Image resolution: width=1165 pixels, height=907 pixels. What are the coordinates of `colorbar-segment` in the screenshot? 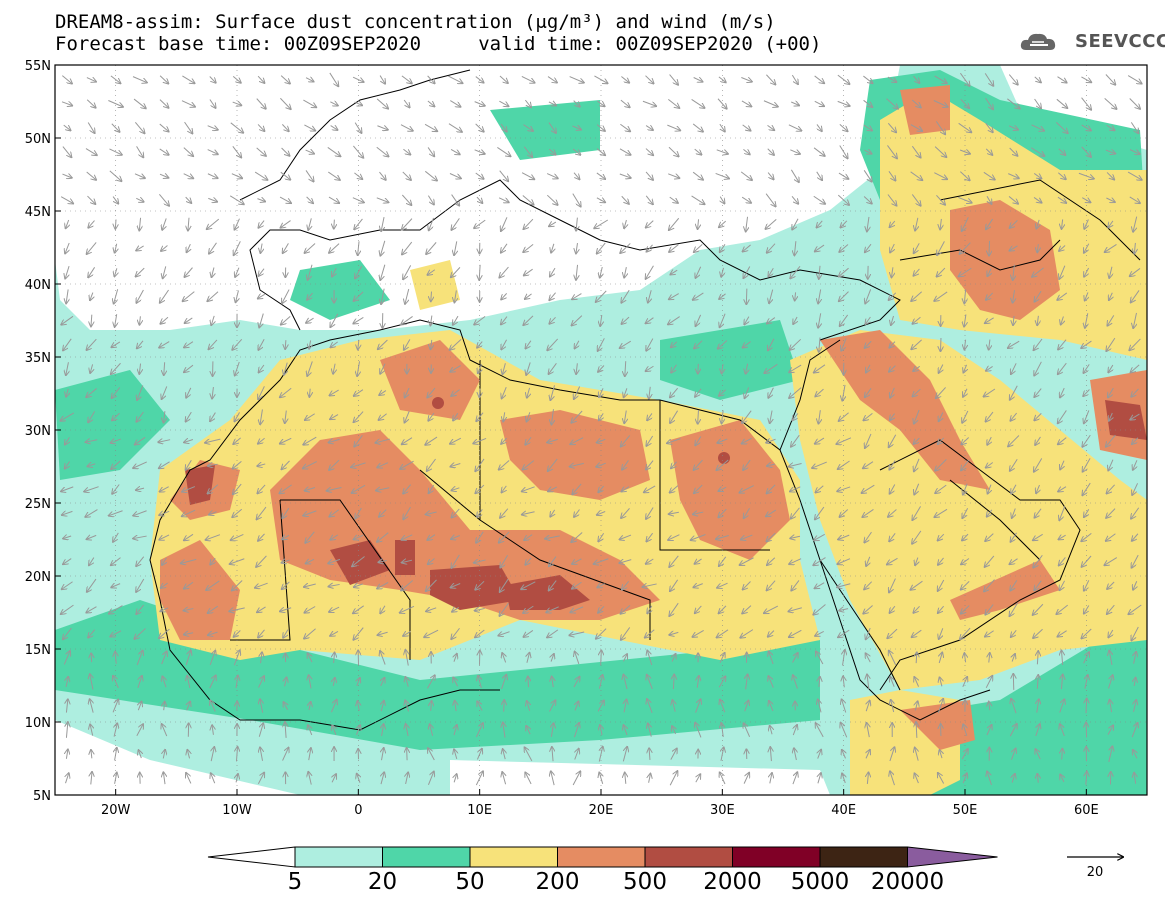 It's located at (776, 857).